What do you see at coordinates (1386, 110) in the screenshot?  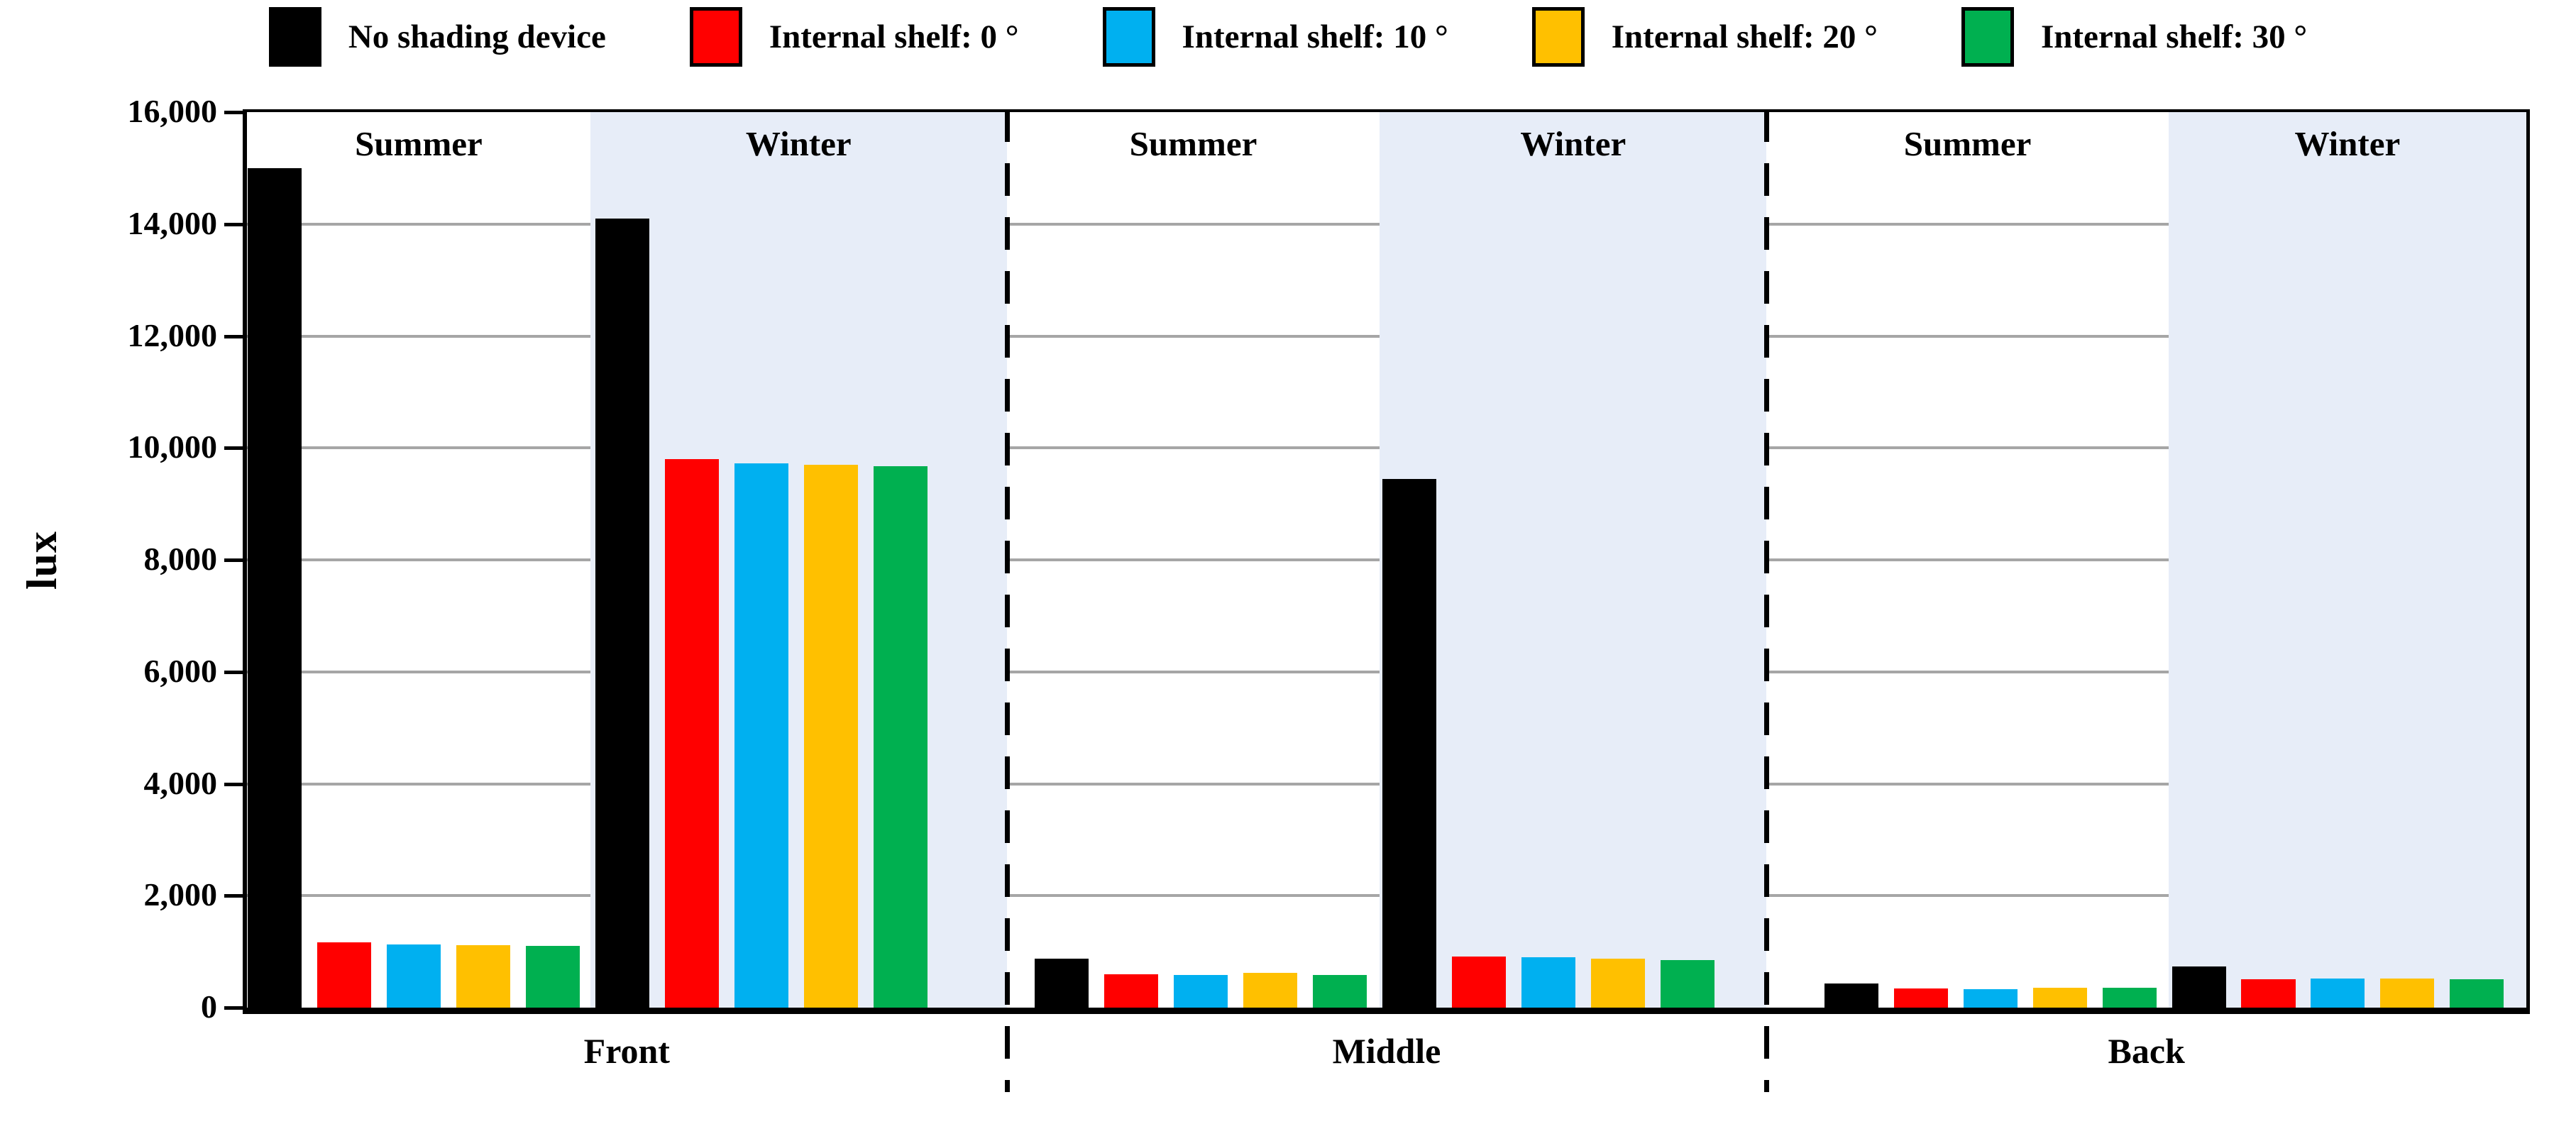 I see `plot-border-top` at bounding box center [1386, 110].